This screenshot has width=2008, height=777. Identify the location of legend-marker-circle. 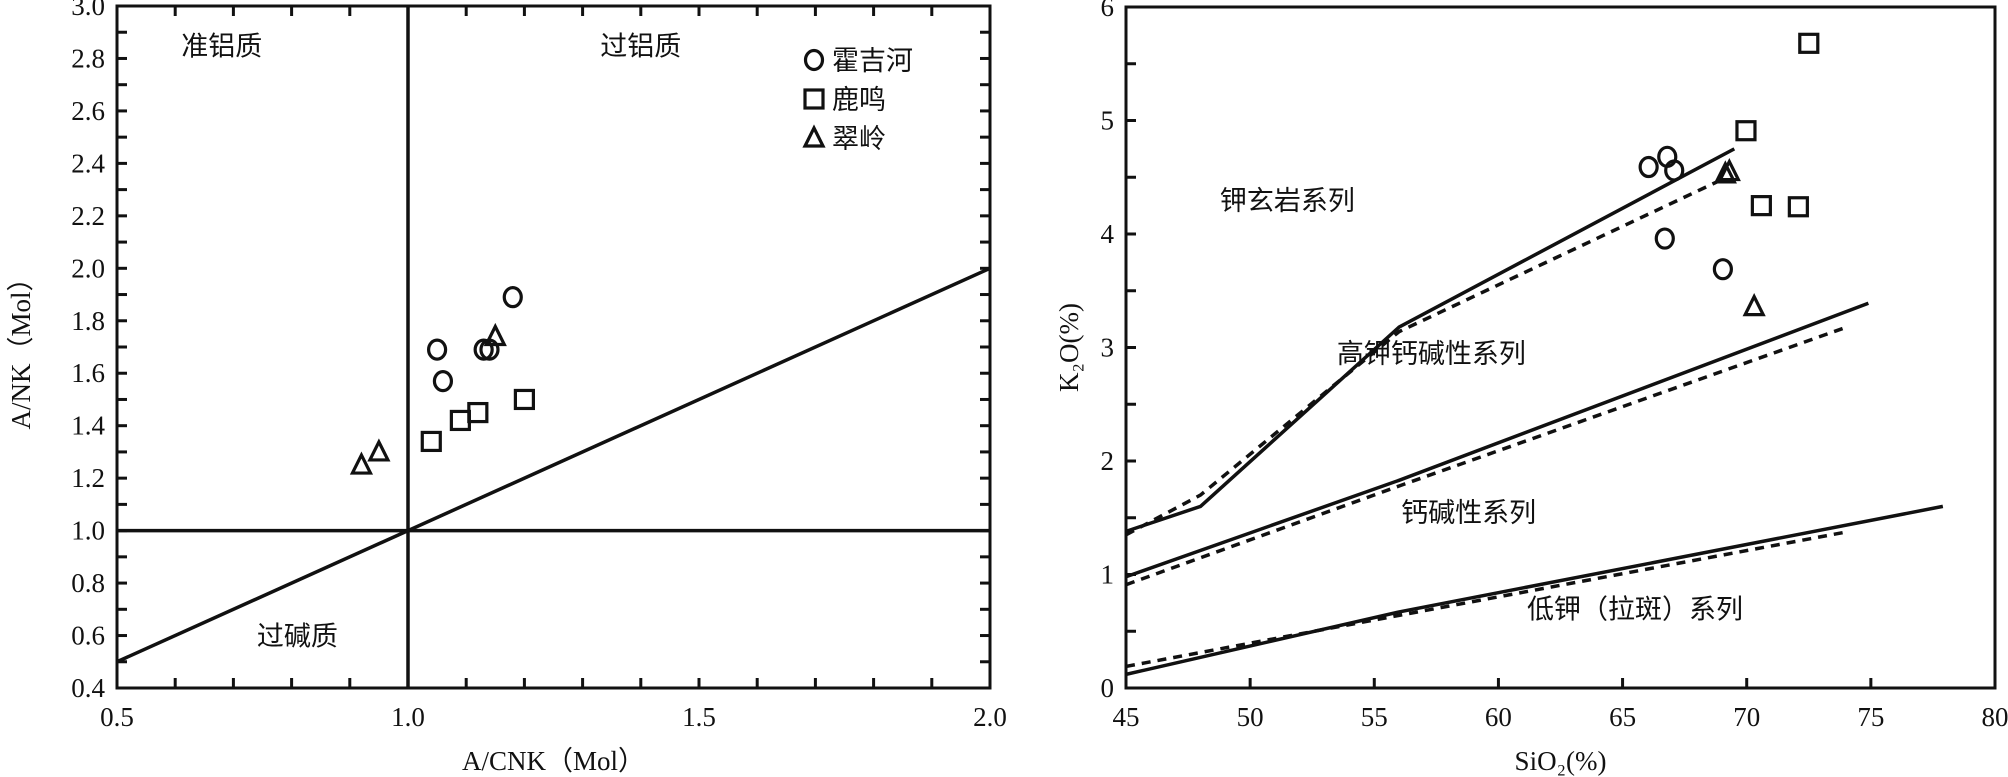
(814, 60).